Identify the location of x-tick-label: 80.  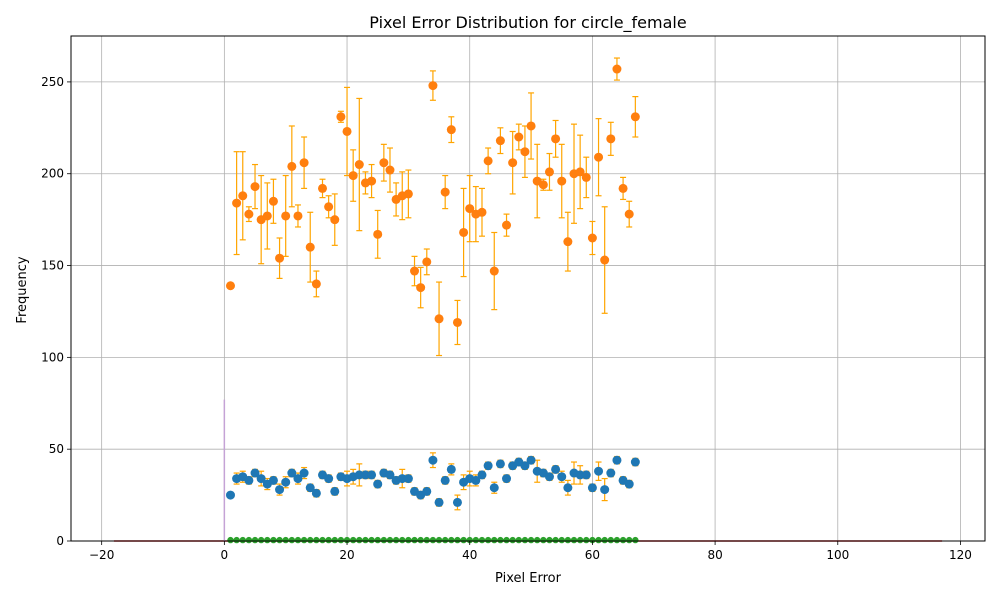
(714, 555).